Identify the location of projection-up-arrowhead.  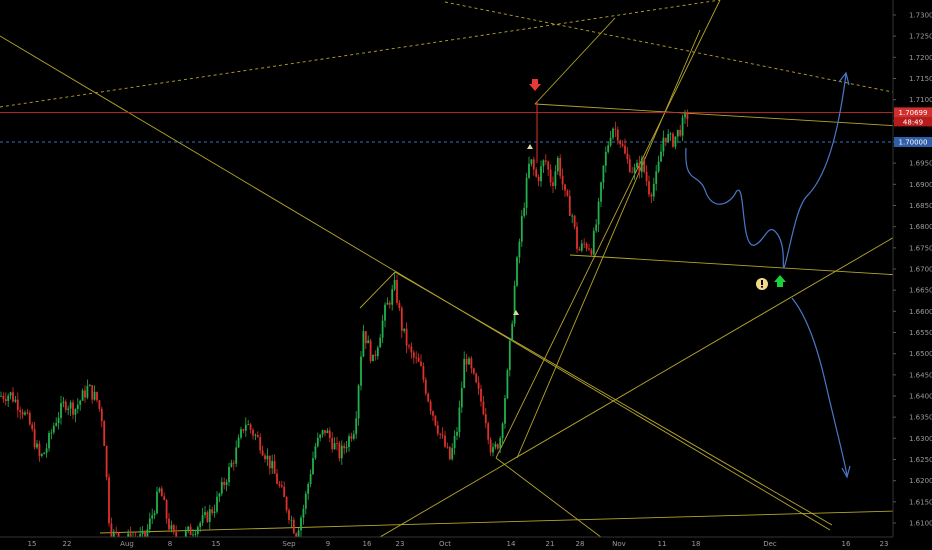
(844, 78).